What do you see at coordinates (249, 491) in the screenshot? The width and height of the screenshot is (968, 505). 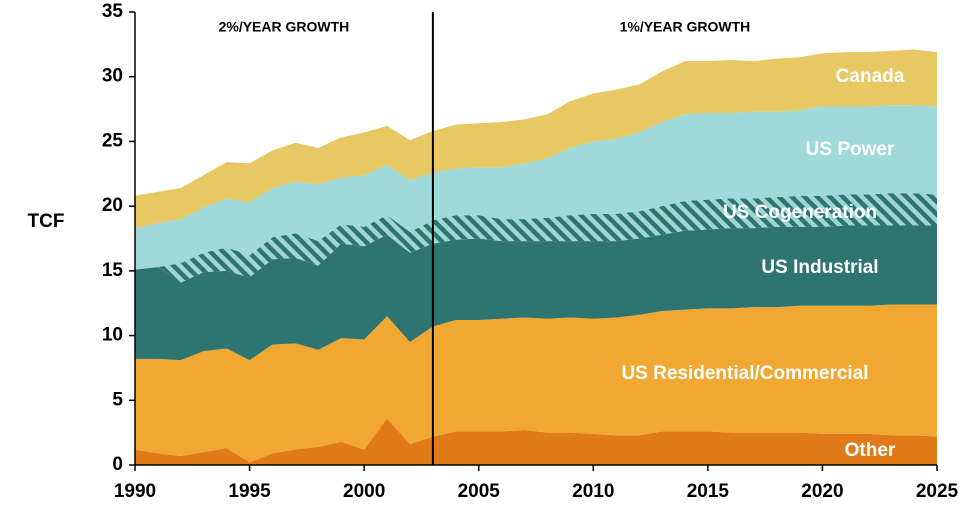 I see `x-tick-label: 1995` at bounding box center [249, 491].